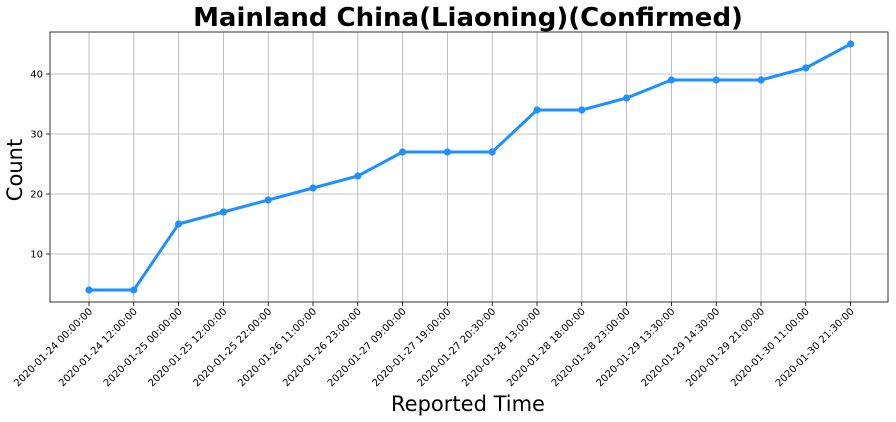 The image size is (896, 422). I want to click on x-tick-label: 2020-01-29 14:30:00, so click(680, 347).